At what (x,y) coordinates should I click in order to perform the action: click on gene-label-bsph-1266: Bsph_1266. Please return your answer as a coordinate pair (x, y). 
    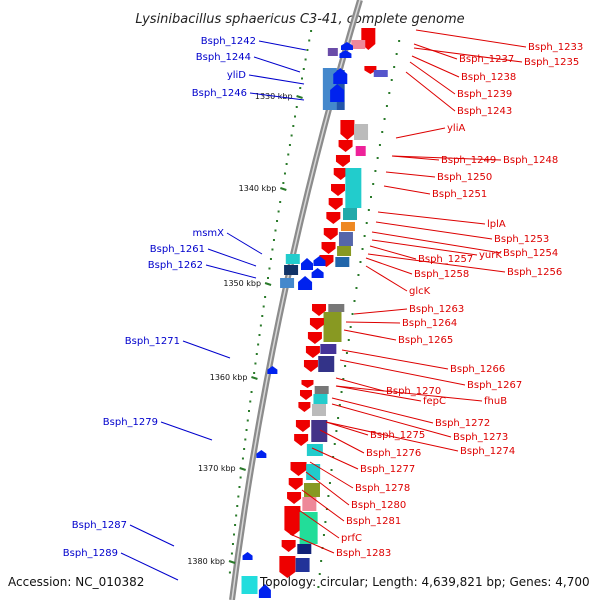
    Looking at the image, I should click on (477, 369).